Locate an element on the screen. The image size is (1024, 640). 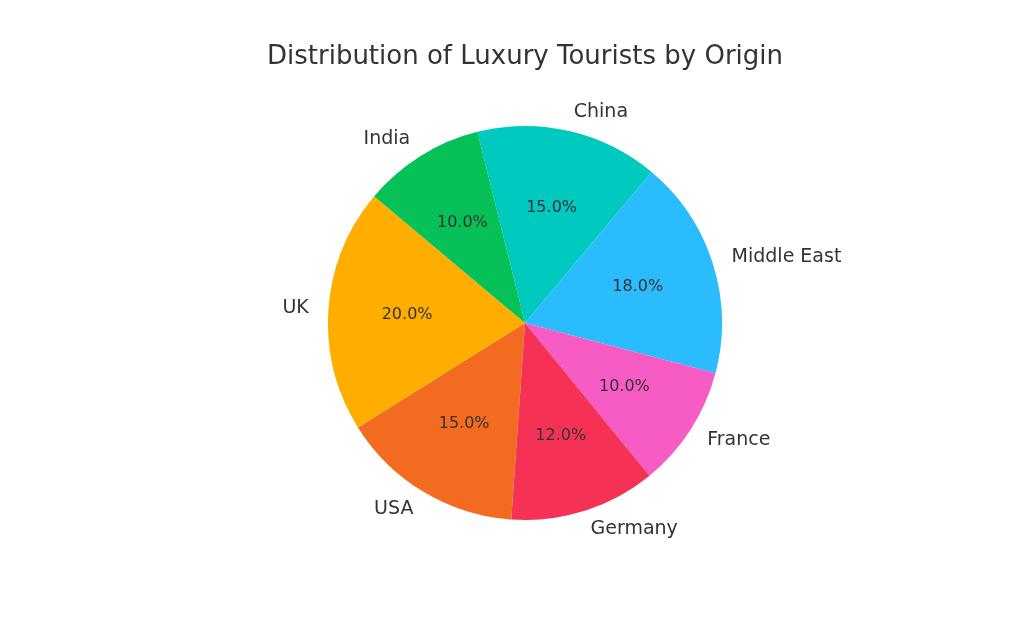
slice-label: USA is located at coordinates (394, 506).